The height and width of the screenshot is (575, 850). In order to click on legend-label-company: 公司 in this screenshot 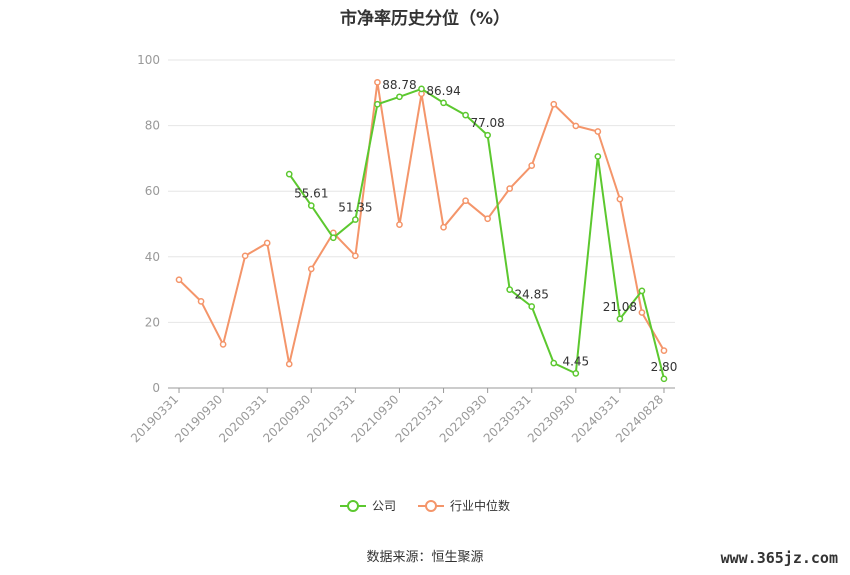, I will do `click(383, 506)`.